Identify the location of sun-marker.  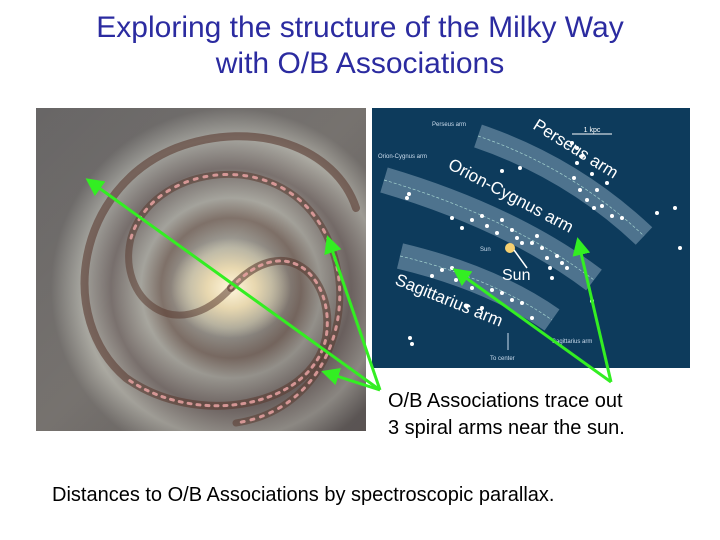
(510, 248).